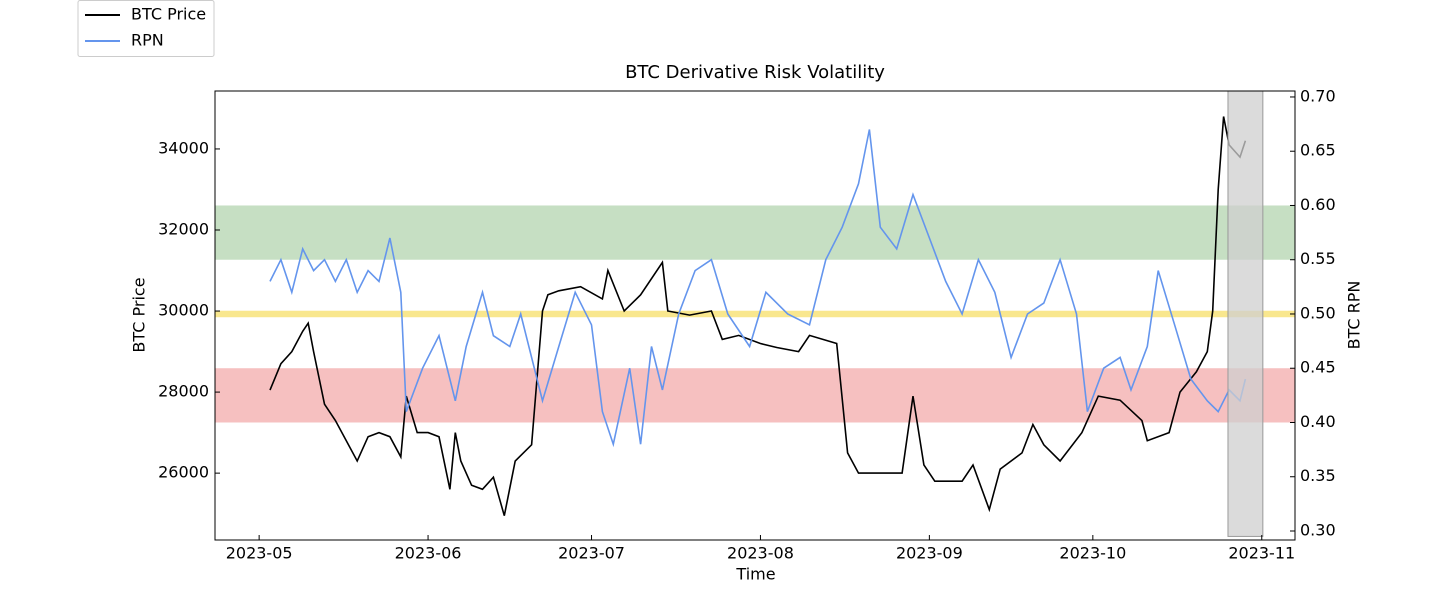 This screenshot has height=600, width=1440. Describe the element at coordinates (755, 574) in the screenshot. I see `x-axis-label: Time` at that location.